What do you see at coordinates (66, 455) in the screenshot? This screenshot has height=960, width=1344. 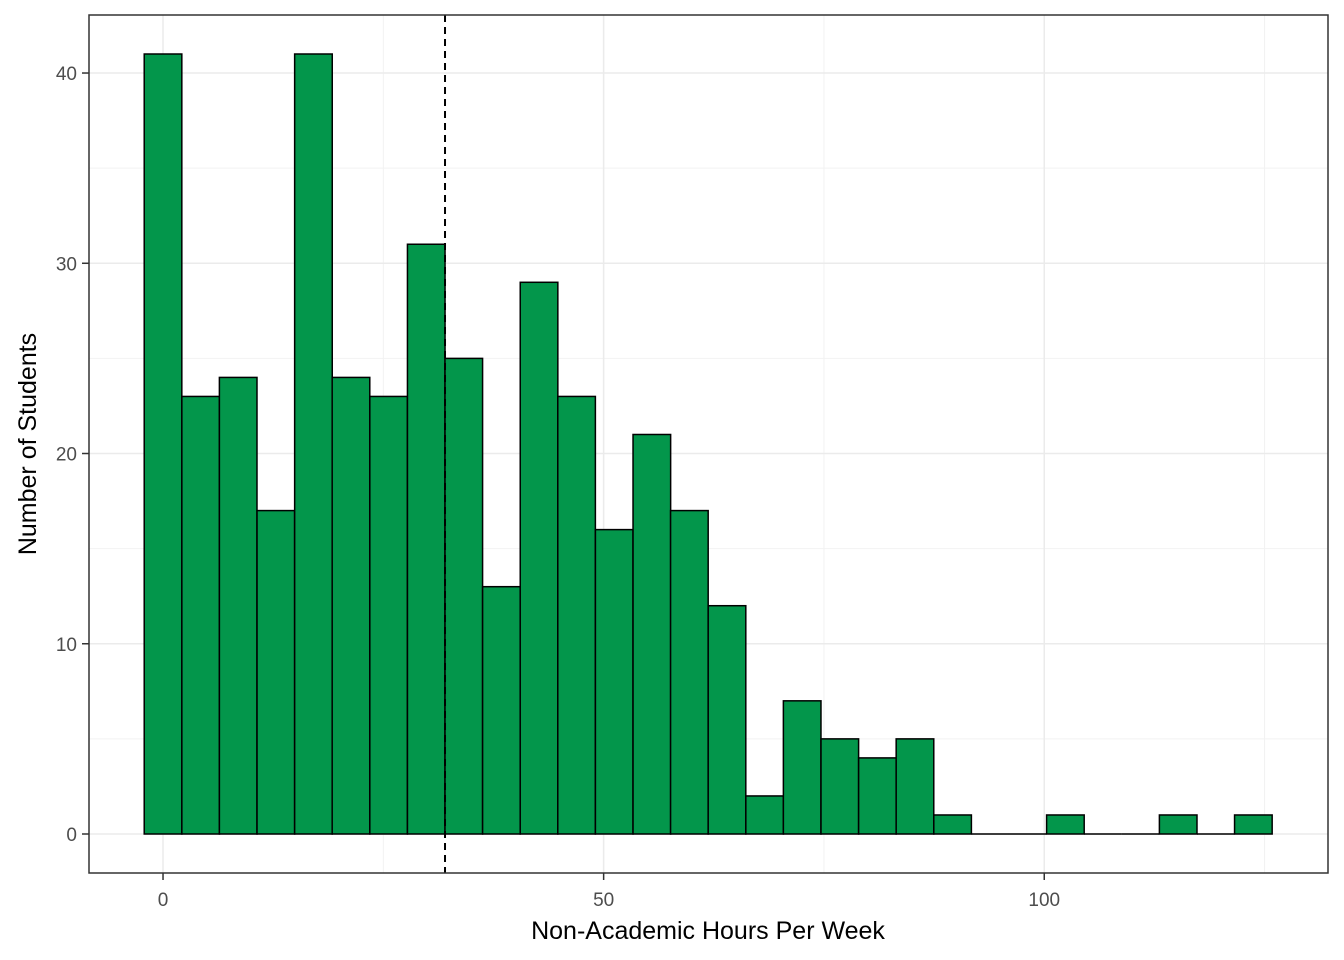 I see `y-tick-label: 20` at bounding box center [66, 455].